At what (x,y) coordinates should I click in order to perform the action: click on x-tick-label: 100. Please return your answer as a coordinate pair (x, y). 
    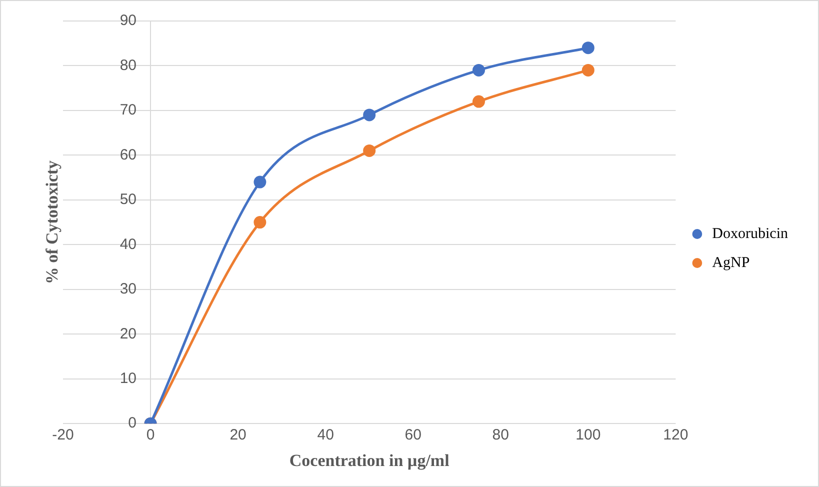
    Looking at the image, I should click on (588, 435).